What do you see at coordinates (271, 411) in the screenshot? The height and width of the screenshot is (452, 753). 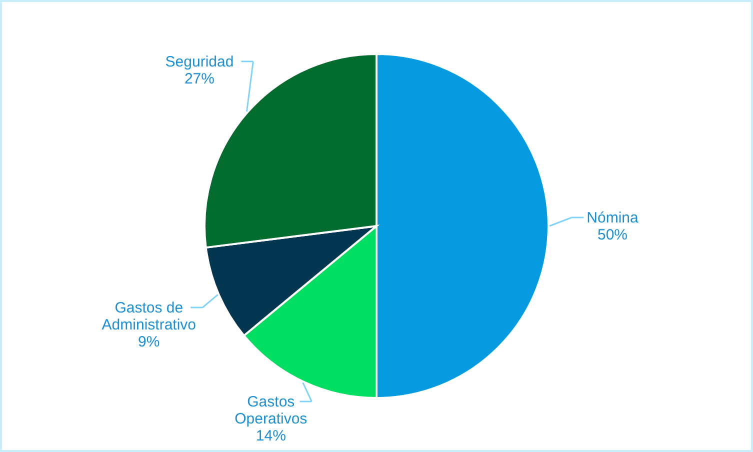 I see `slice-label: Gastos Operativos` at bounding box center [271, 411].